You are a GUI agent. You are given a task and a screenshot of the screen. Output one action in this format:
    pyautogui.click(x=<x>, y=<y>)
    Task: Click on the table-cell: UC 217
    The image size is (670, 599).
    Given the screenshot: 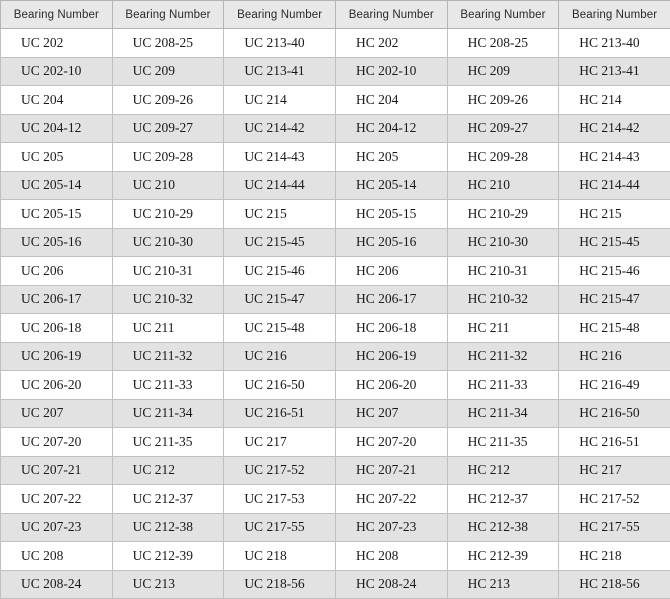 What is the action you would take?
    pyautogui.click(x=280, y=442)
    